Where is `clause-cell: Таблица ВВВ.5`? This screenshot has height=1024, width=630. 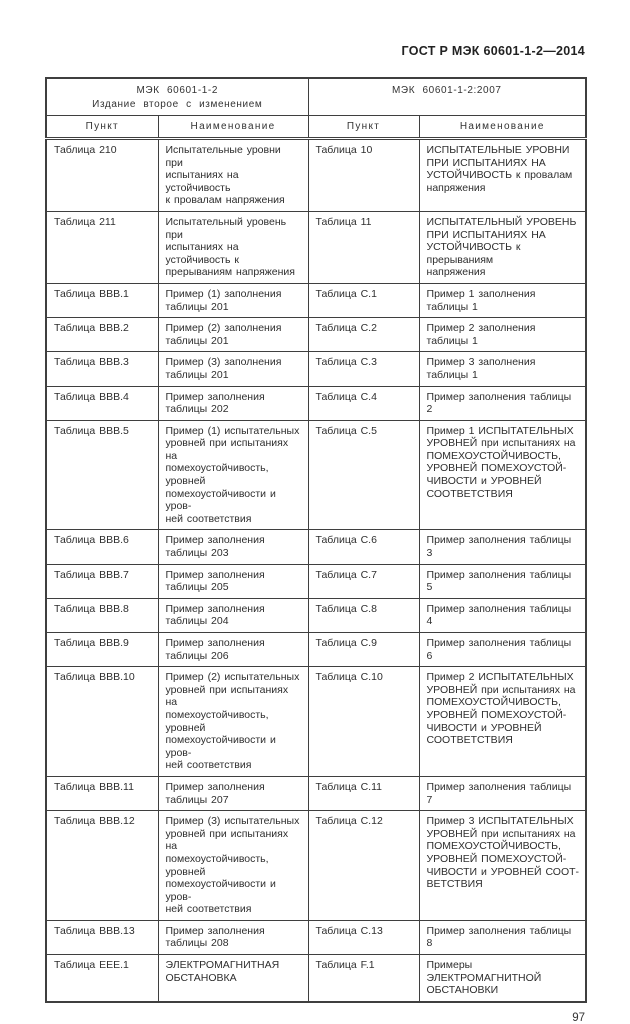 clause-cell: Таблица ВВВ.5 is located at coordinates (102, 475).